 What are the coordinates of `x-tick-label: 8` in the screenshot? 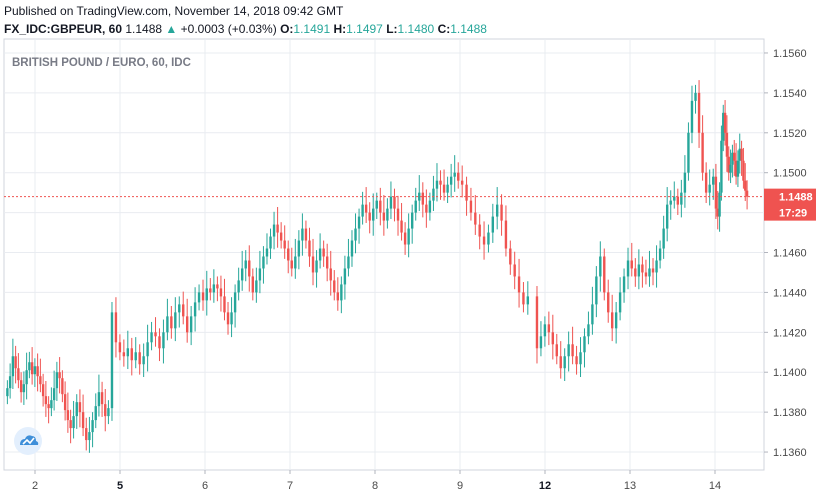 It's located at (375, 486).